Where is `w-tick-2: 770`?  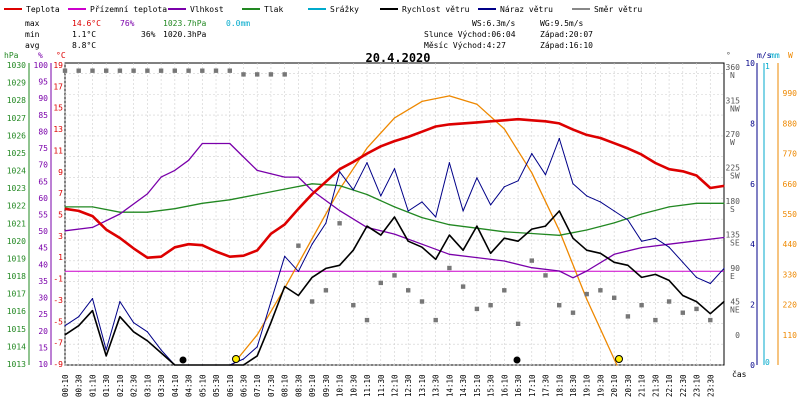 w-tick-2: 770 is located at coordinates (790, 154).